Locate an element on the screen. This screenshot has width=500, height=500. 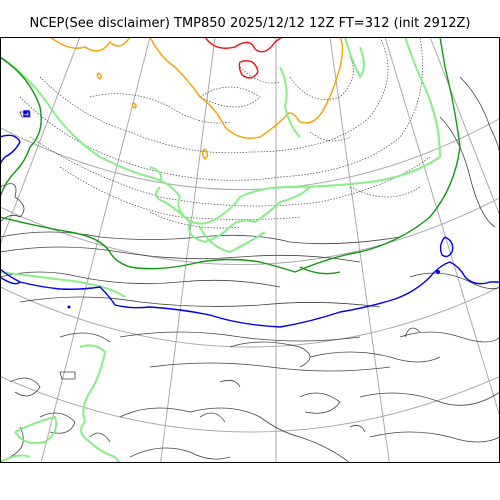
contour-orange is located at coordinates (196, 99).